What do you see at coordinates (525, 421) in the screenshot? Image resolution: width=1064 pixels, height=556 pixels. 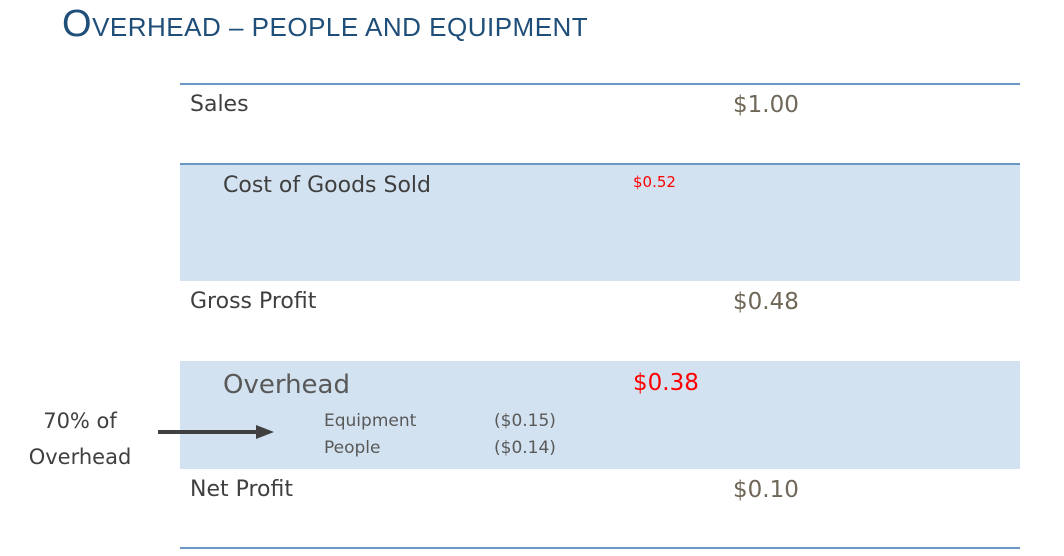 I see `equipment-amount: ($0.15)` at bounding box center [525, 421].